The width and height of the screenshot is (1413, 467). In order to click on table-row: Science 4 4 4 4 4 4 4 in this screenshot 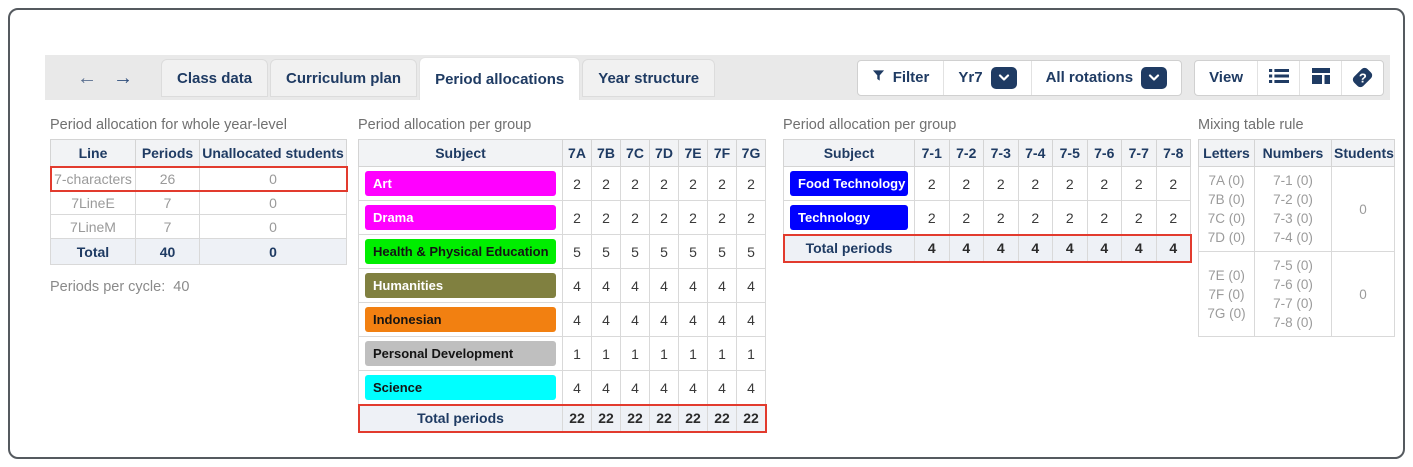, I will do `click(562, 387)`.